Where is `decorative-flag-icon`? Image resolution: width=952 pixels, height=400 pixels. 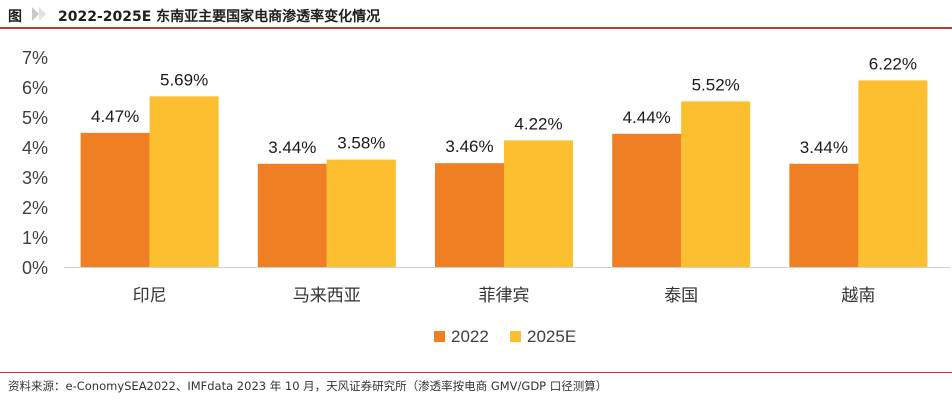
decorative-flag-icon is located at coordinates (39, 14).